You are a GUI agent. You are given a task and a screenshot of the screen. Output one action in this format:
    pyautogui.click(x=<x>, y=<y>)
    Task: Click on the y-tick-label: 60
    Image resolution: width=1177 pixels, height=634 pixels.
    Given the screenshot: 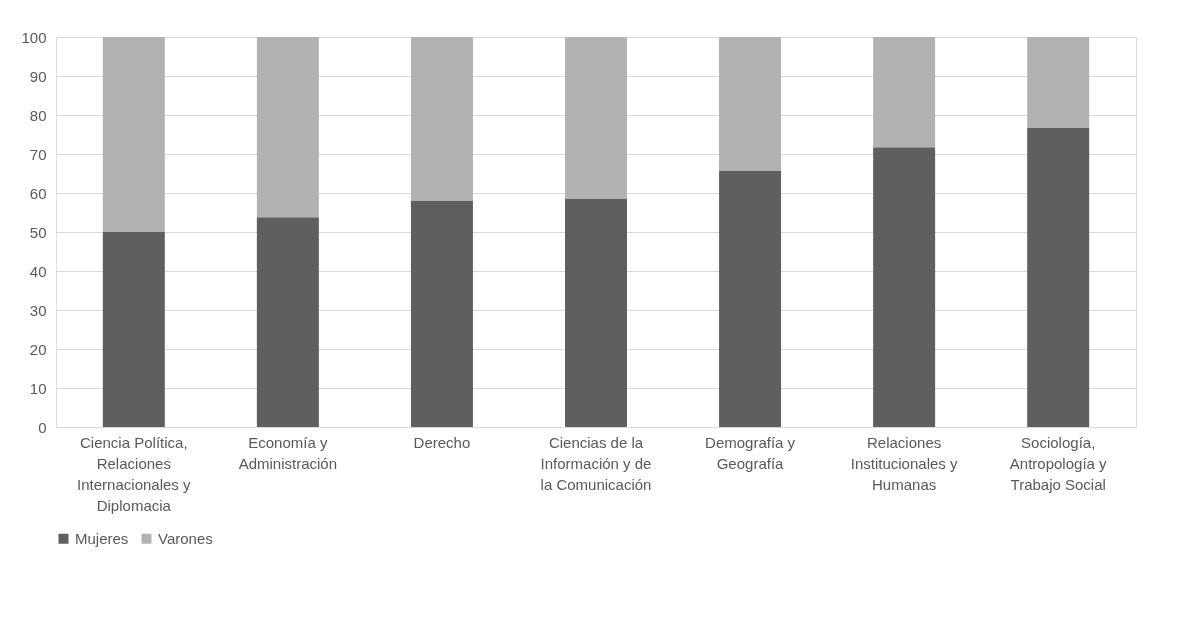 What is the action you would take?
    pyautogui.click(x=38, y=193)
    